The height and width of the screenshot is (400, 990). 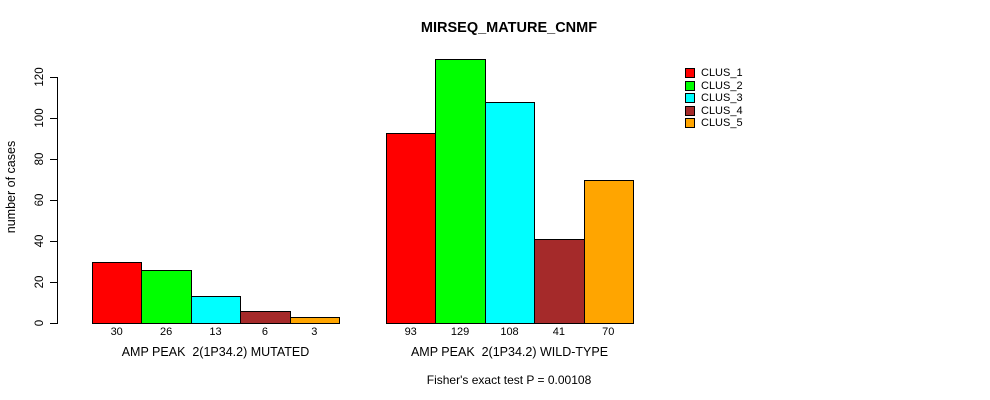 What do you see at coordinates (410, 332) in the screenshot?
I see `bar-value-label: 93` at bounding box center [410, 332].